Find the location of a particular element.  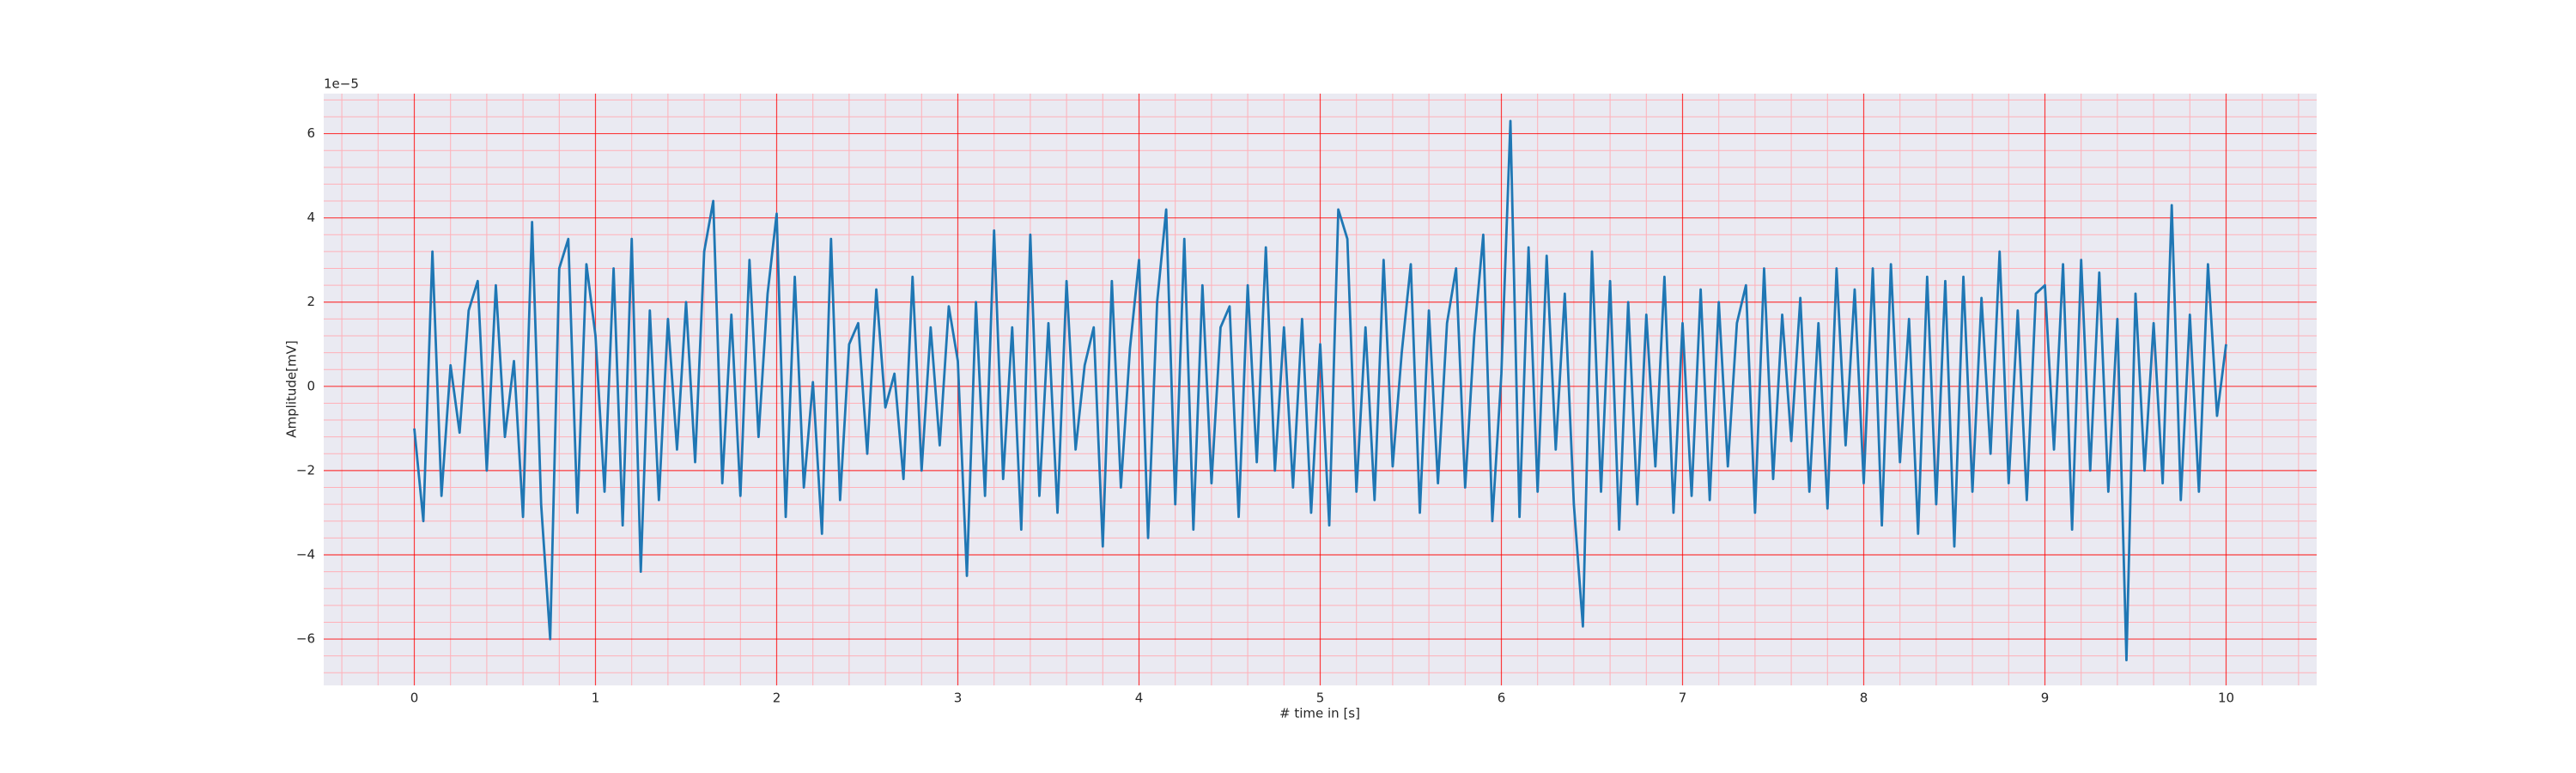

y-tick-label: 4 is located at coordinates (311, 217).